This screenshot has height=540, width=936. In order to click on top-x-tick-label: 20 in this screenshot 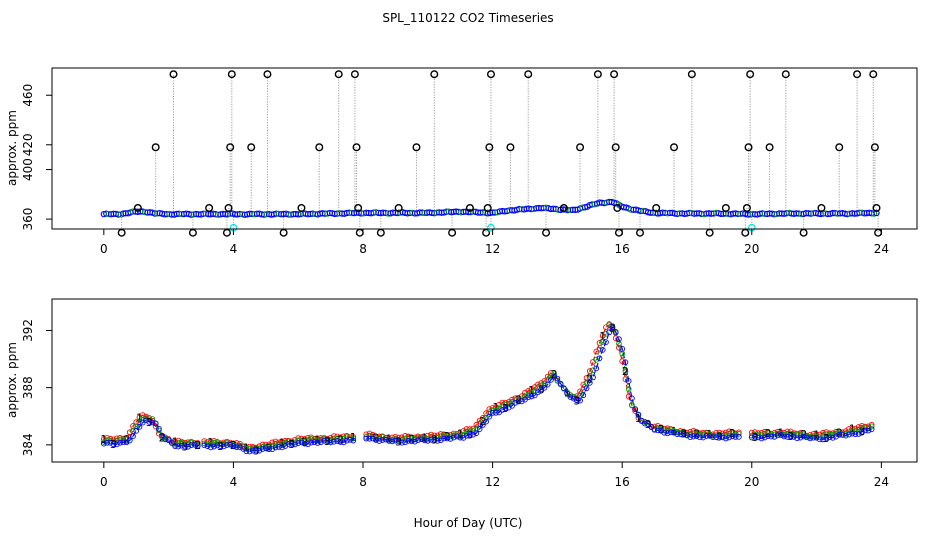, I will do `click(751, 249)`.